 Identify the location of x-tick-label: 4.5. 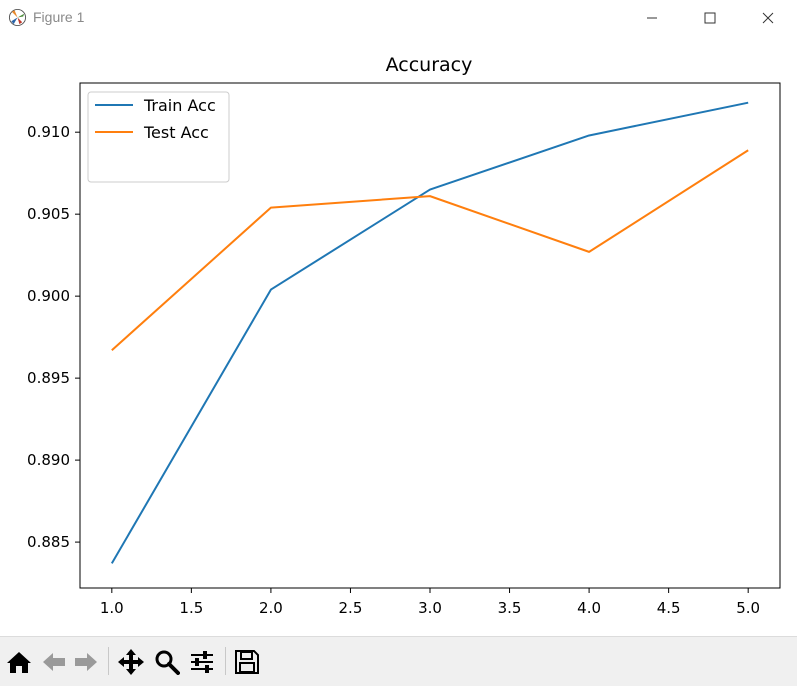
(669, 608).